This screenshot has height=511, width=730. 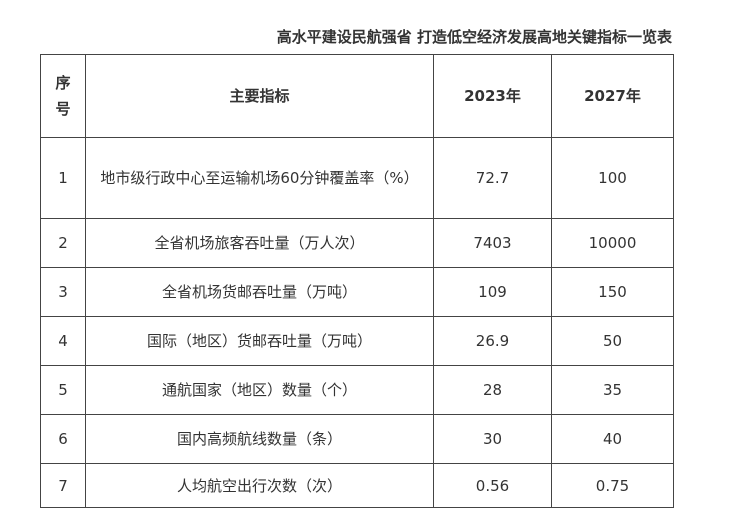 I want to click on row-indicator: 通航国家（地区）数量（个）, so click(x=259, y=390).